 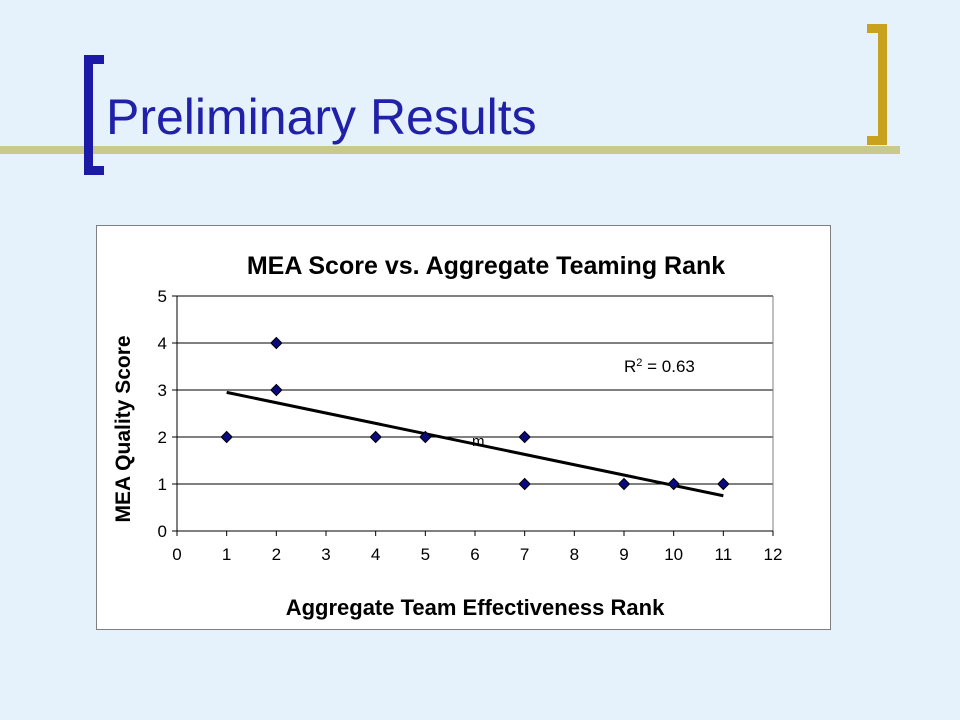 I want to click on x-tick-label: 5, so click(x=425, y=554).